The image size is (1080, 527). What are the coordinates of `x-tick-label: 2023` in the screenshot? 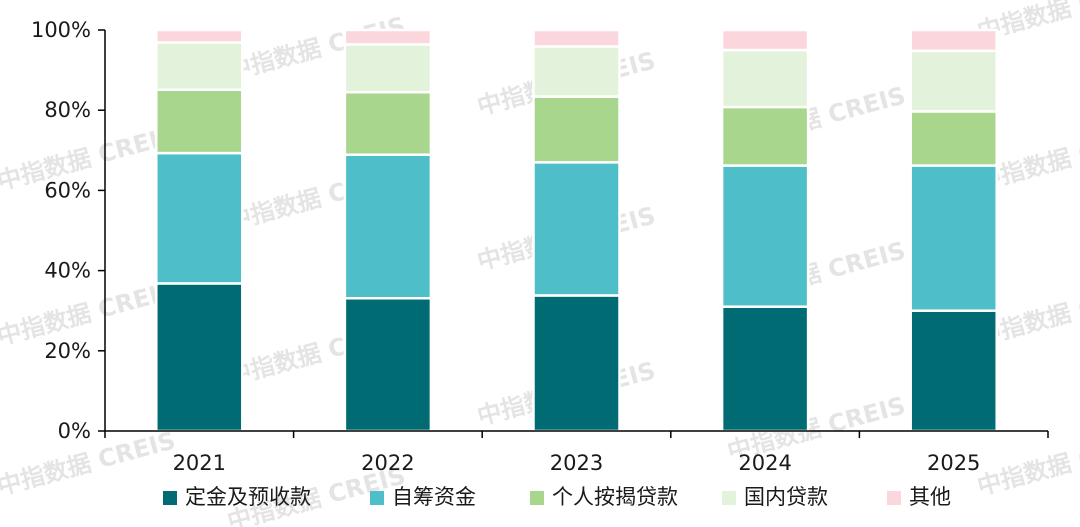 It's located at (576, 463).